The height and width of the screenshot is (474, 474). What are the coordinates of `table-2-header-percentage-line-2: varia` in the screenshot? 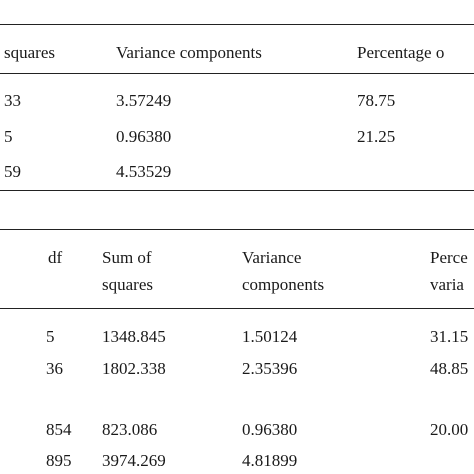 It's located at (447, 284).